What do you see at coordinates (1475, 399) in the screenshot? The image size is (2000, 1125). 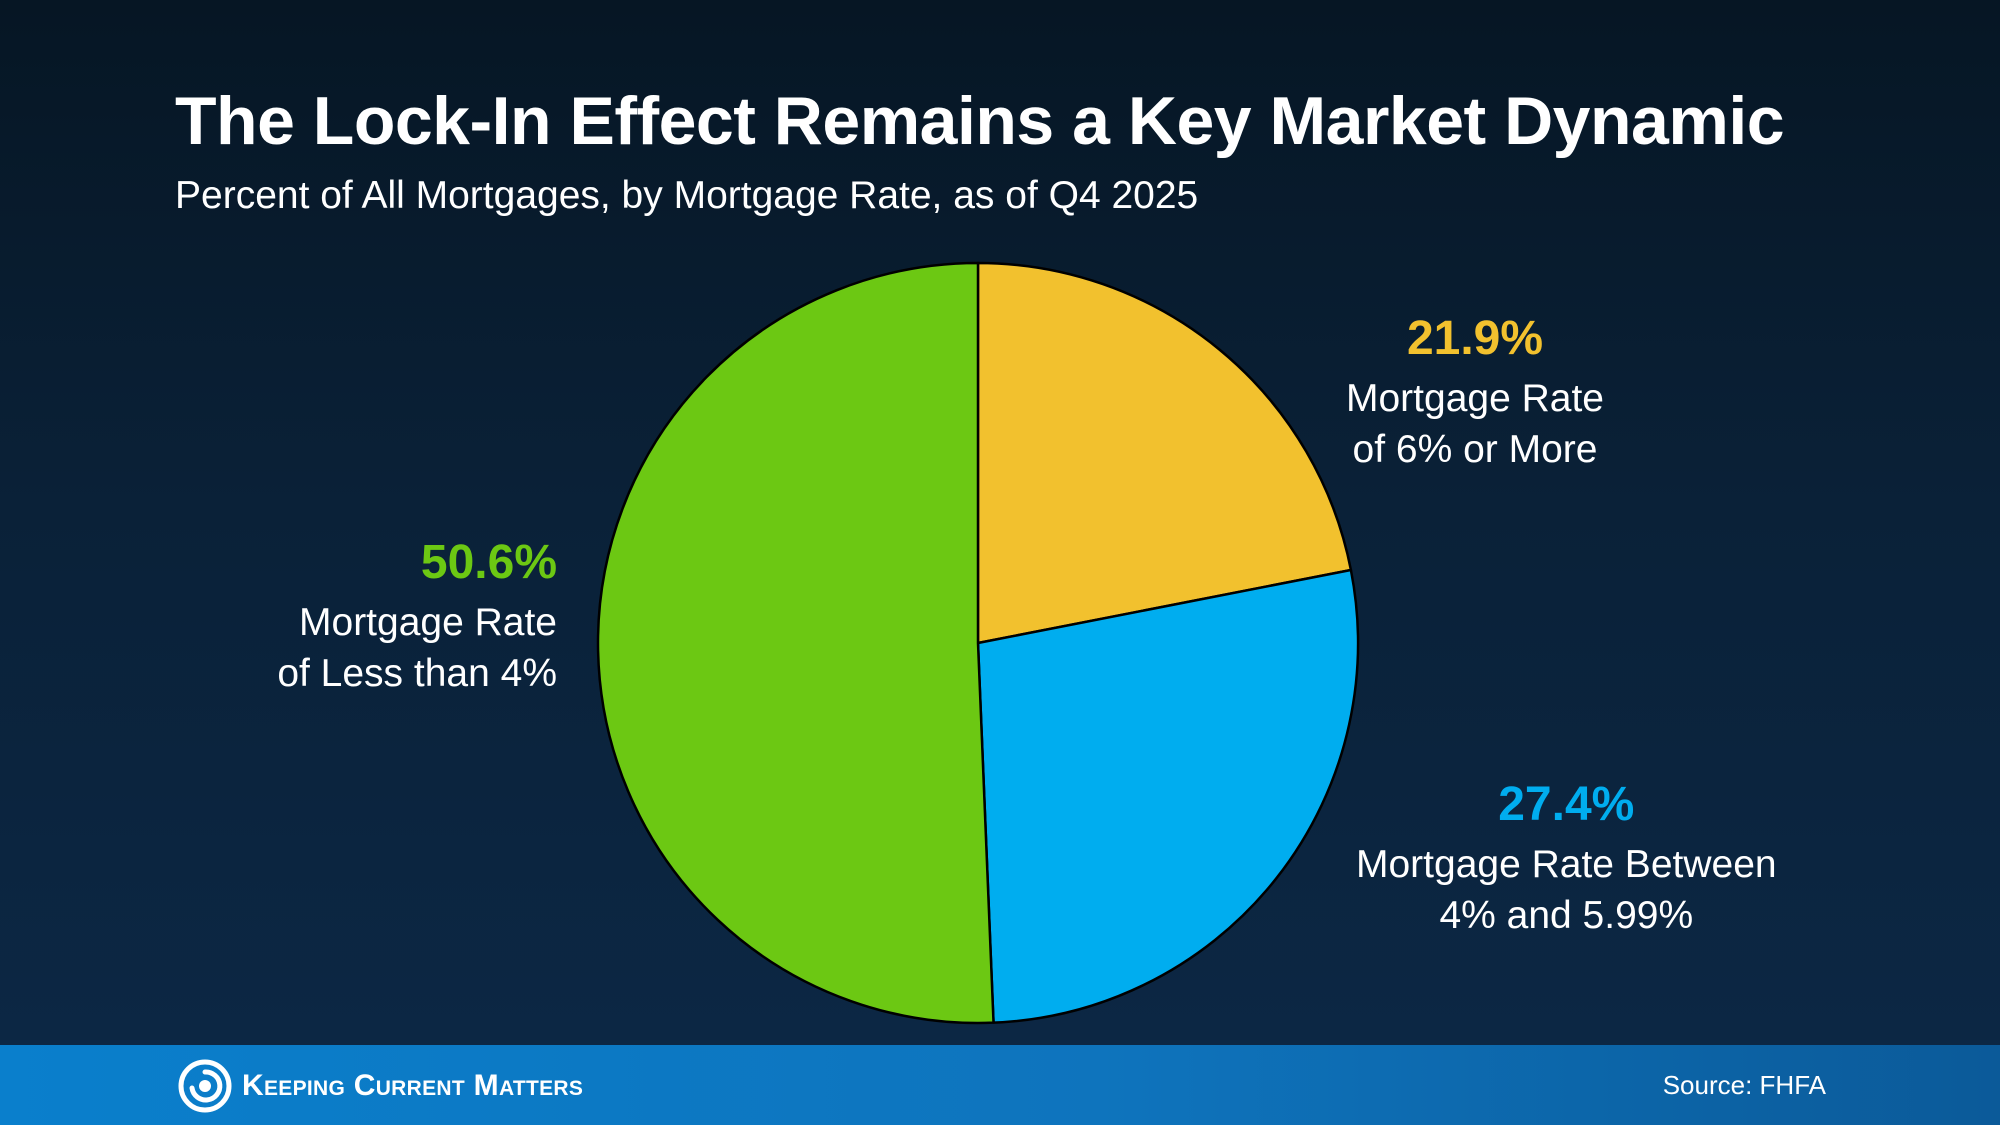 I see `slice-desc-line1-six-or-more: Mortgage Rate` at bounding box center [1475, 399].